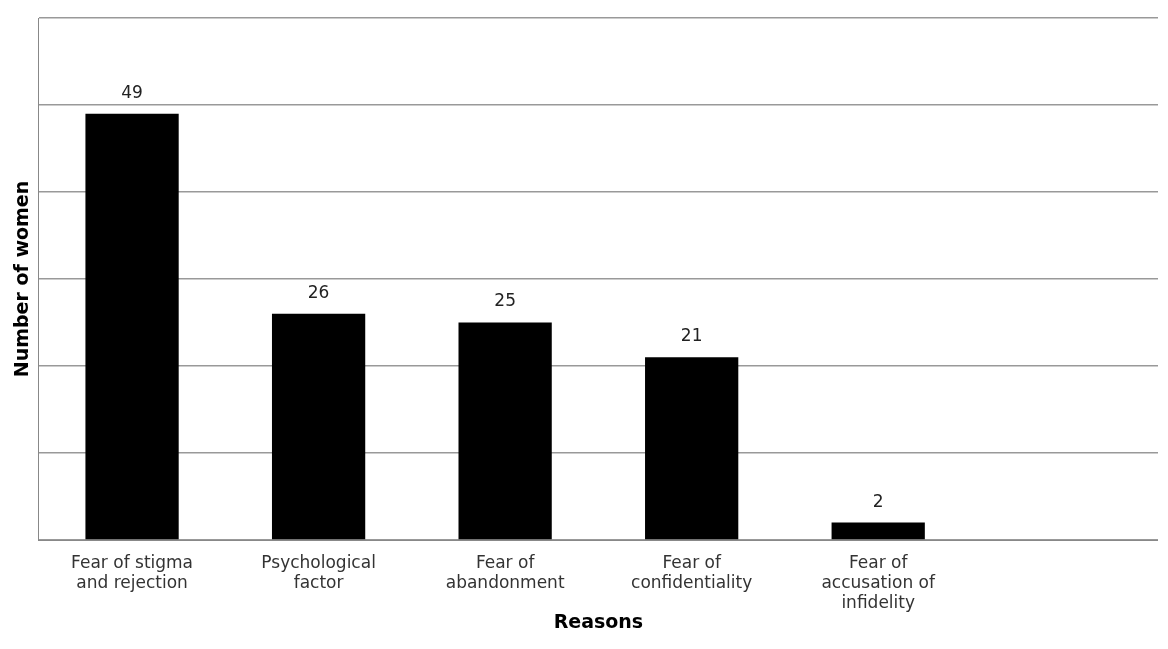 This screenshot has width=1168, height=649. Describe the element at coordinates (505, 300) in the screenshot. I see `data-label: 25` at that location.